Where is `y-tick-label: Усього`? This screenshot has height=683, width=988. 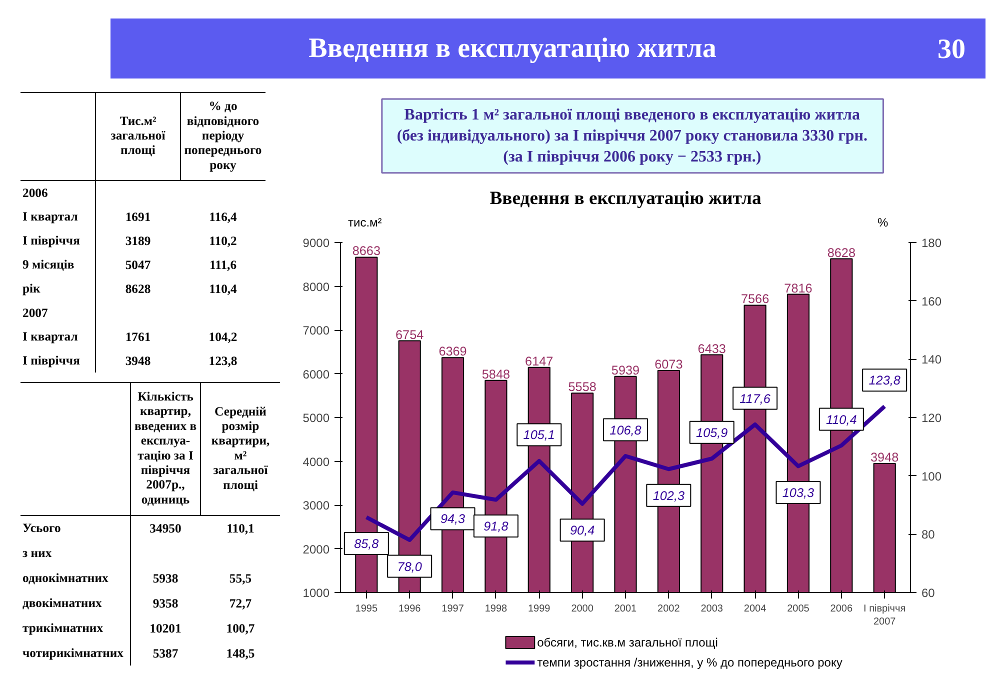
y-tick-label: Усього is located at coordinates (41, 528).